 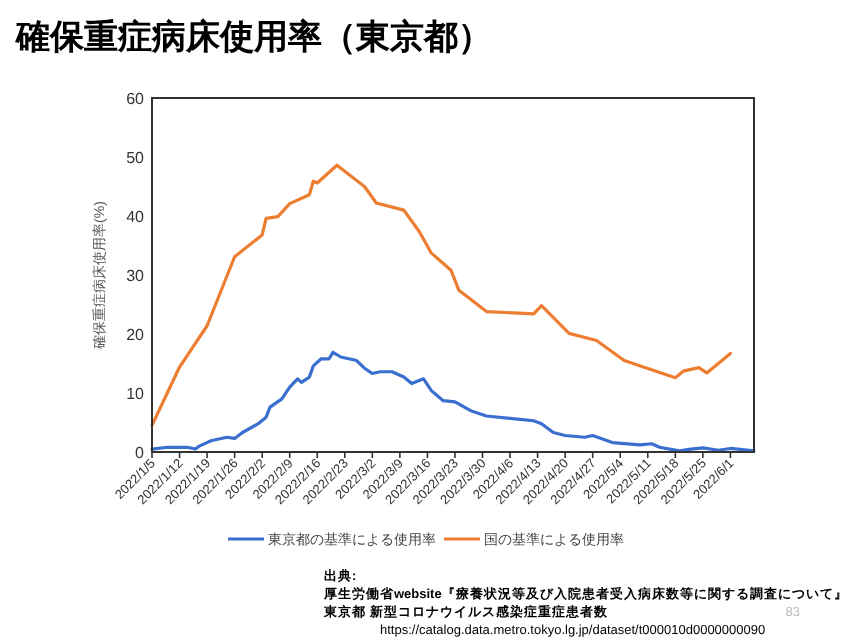 I want to click on y-tick-label: 20, so click(x=136, y=335).